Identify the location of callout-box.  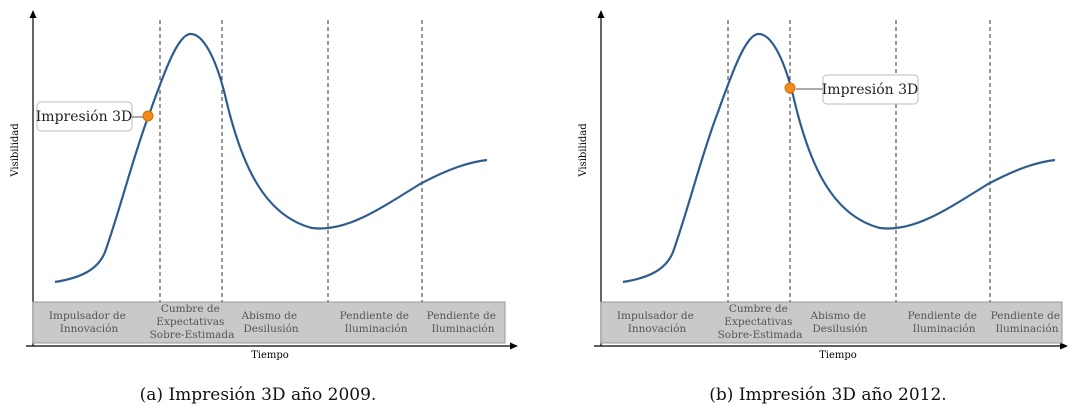
(870, 89).